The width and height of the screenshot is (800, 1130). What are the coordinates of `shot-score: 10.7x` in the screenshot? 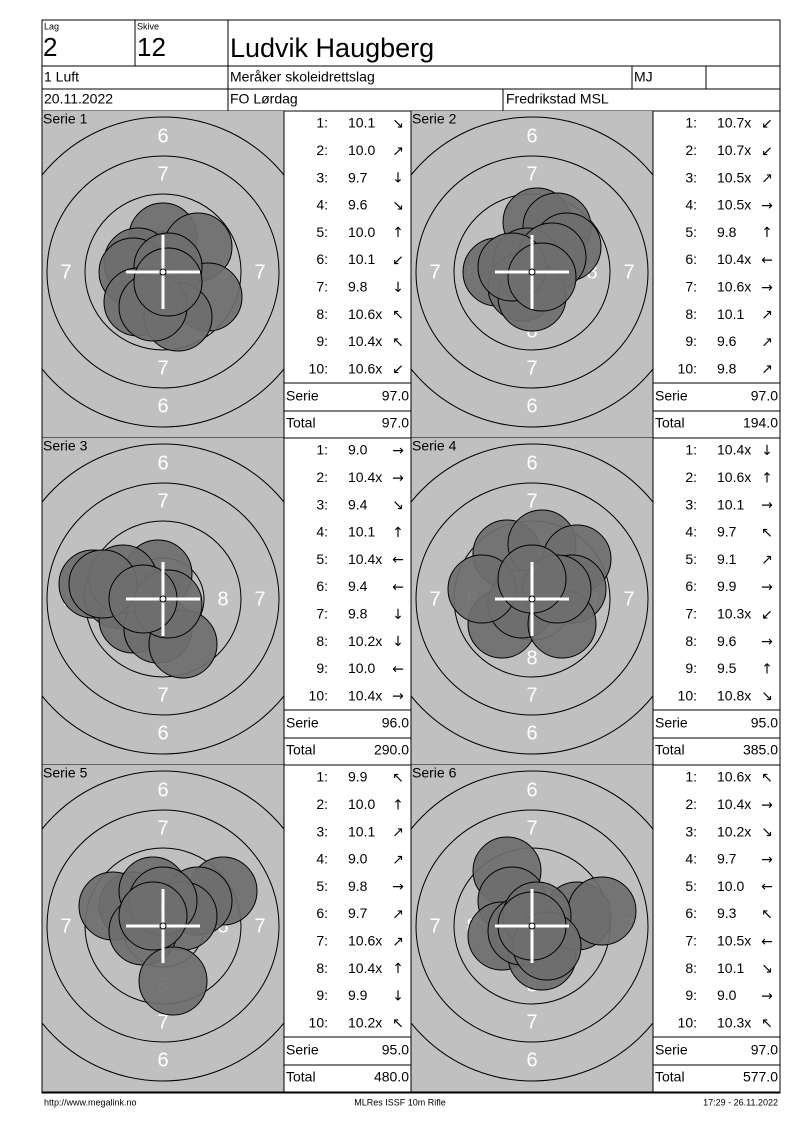 It's located at (734, 123).